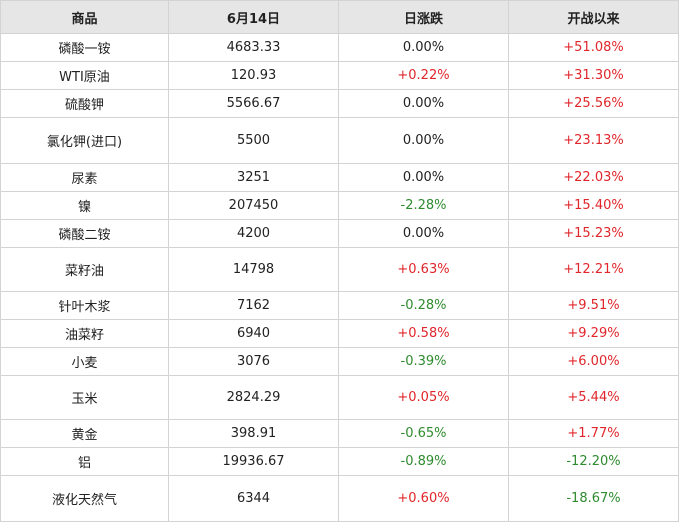 This screenshot has width=681, height=524. I want to click on commodity-name-cell: 磷酸二铵, so click(84, 233).